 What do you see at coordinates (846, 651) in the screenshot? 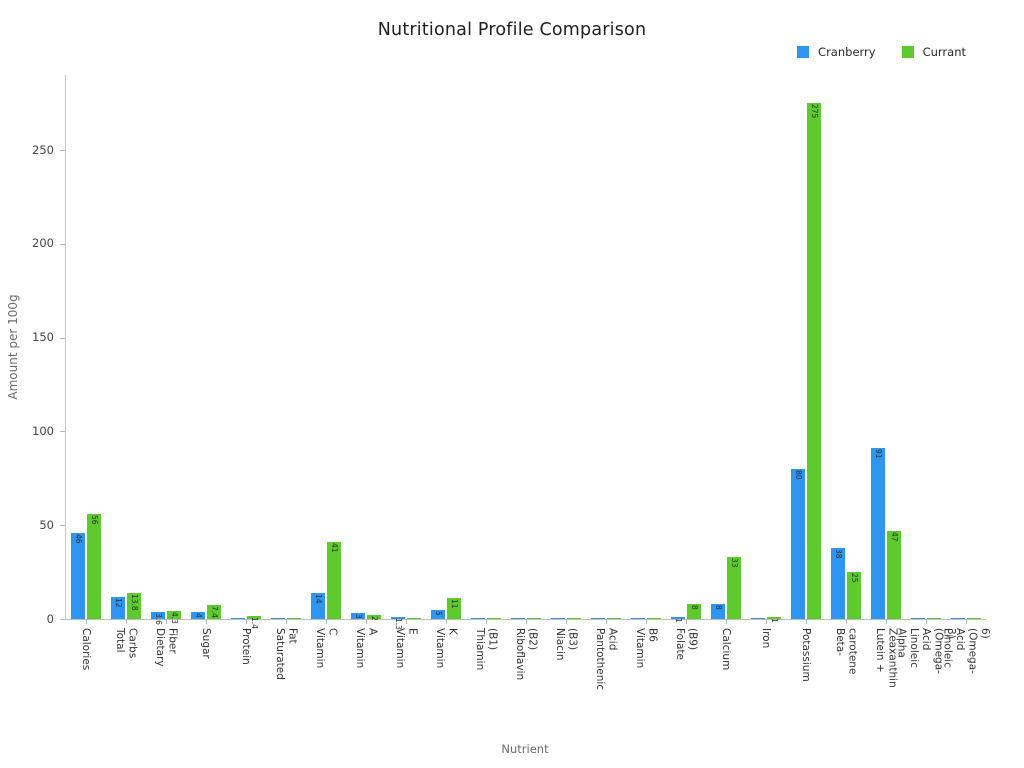
I see `x-tick-label: Beta-carotene` at bounding box center [846, 651].